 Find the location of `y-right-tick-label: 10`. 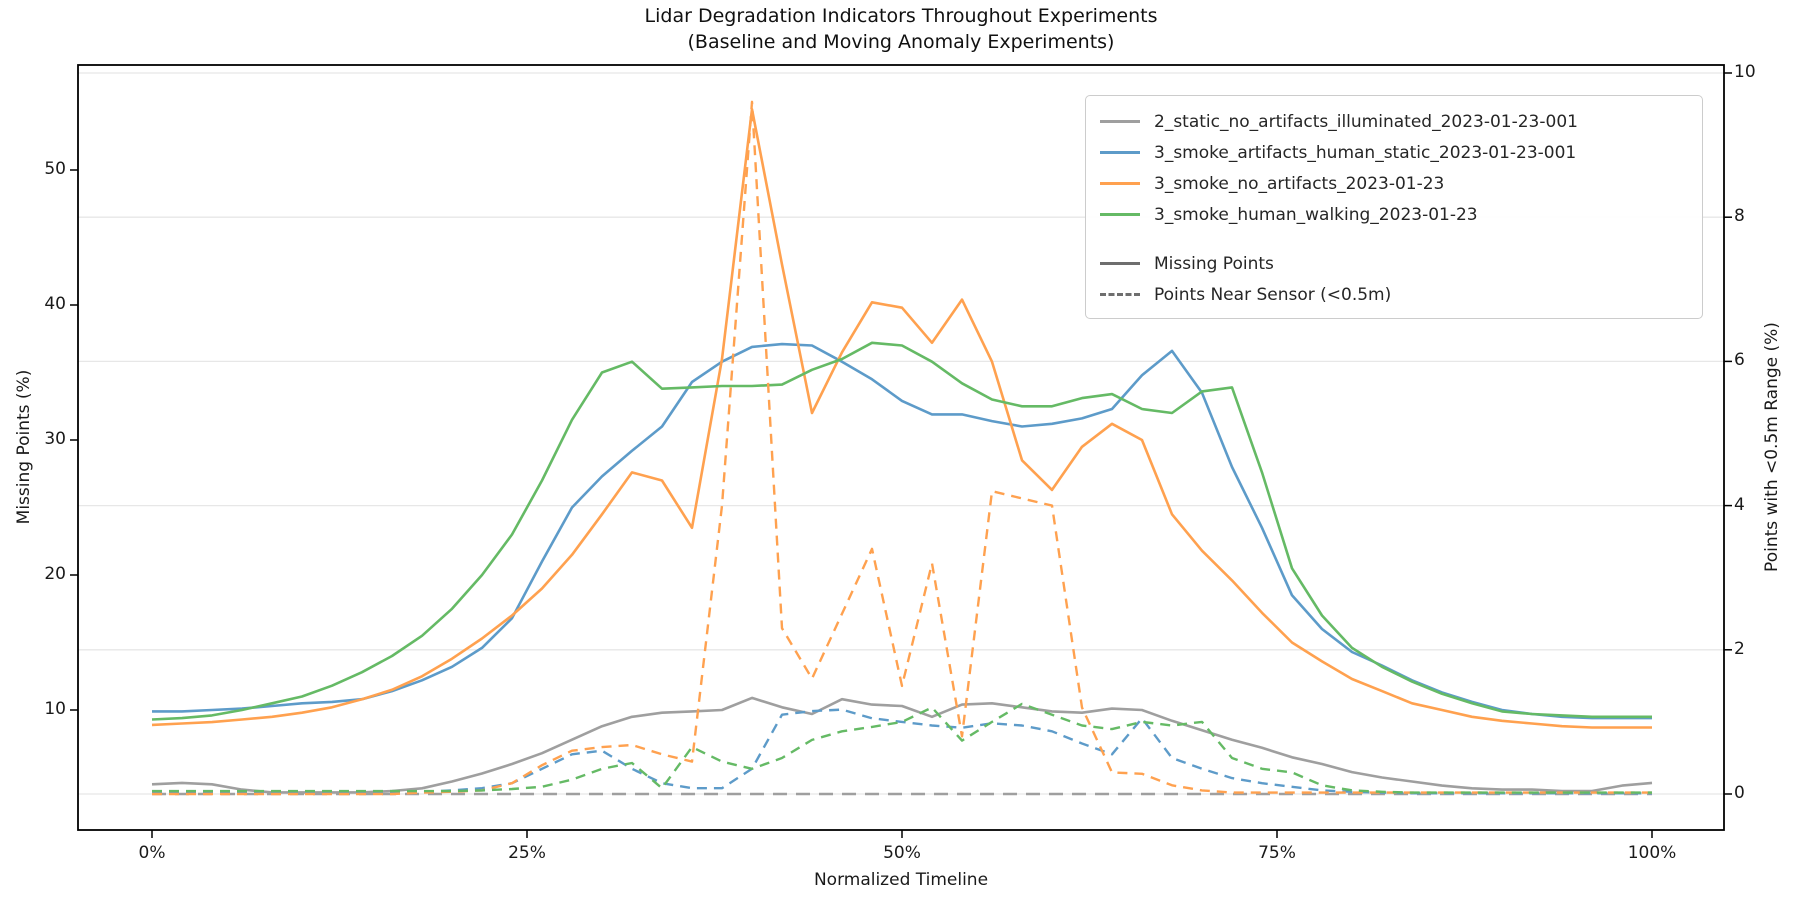

y-right-tick-label: 10 is located at coordinates (1745, 72).